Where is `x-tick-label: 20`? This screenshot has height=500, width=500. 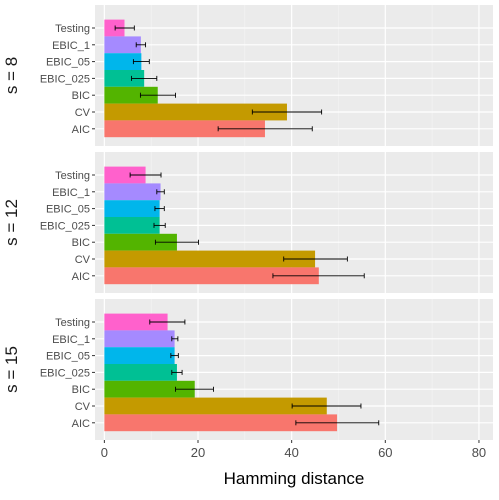 x-tick-label: 20 is located at coordinates (198, 452).